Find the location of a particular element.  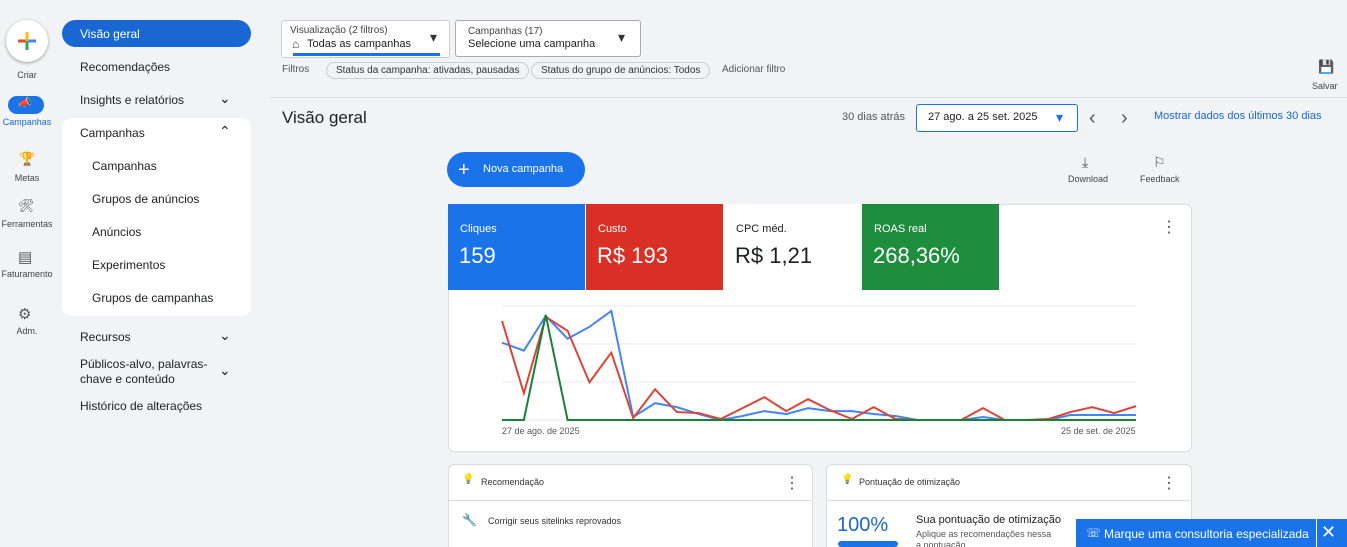

date-range is located at coordinates (997, 118).